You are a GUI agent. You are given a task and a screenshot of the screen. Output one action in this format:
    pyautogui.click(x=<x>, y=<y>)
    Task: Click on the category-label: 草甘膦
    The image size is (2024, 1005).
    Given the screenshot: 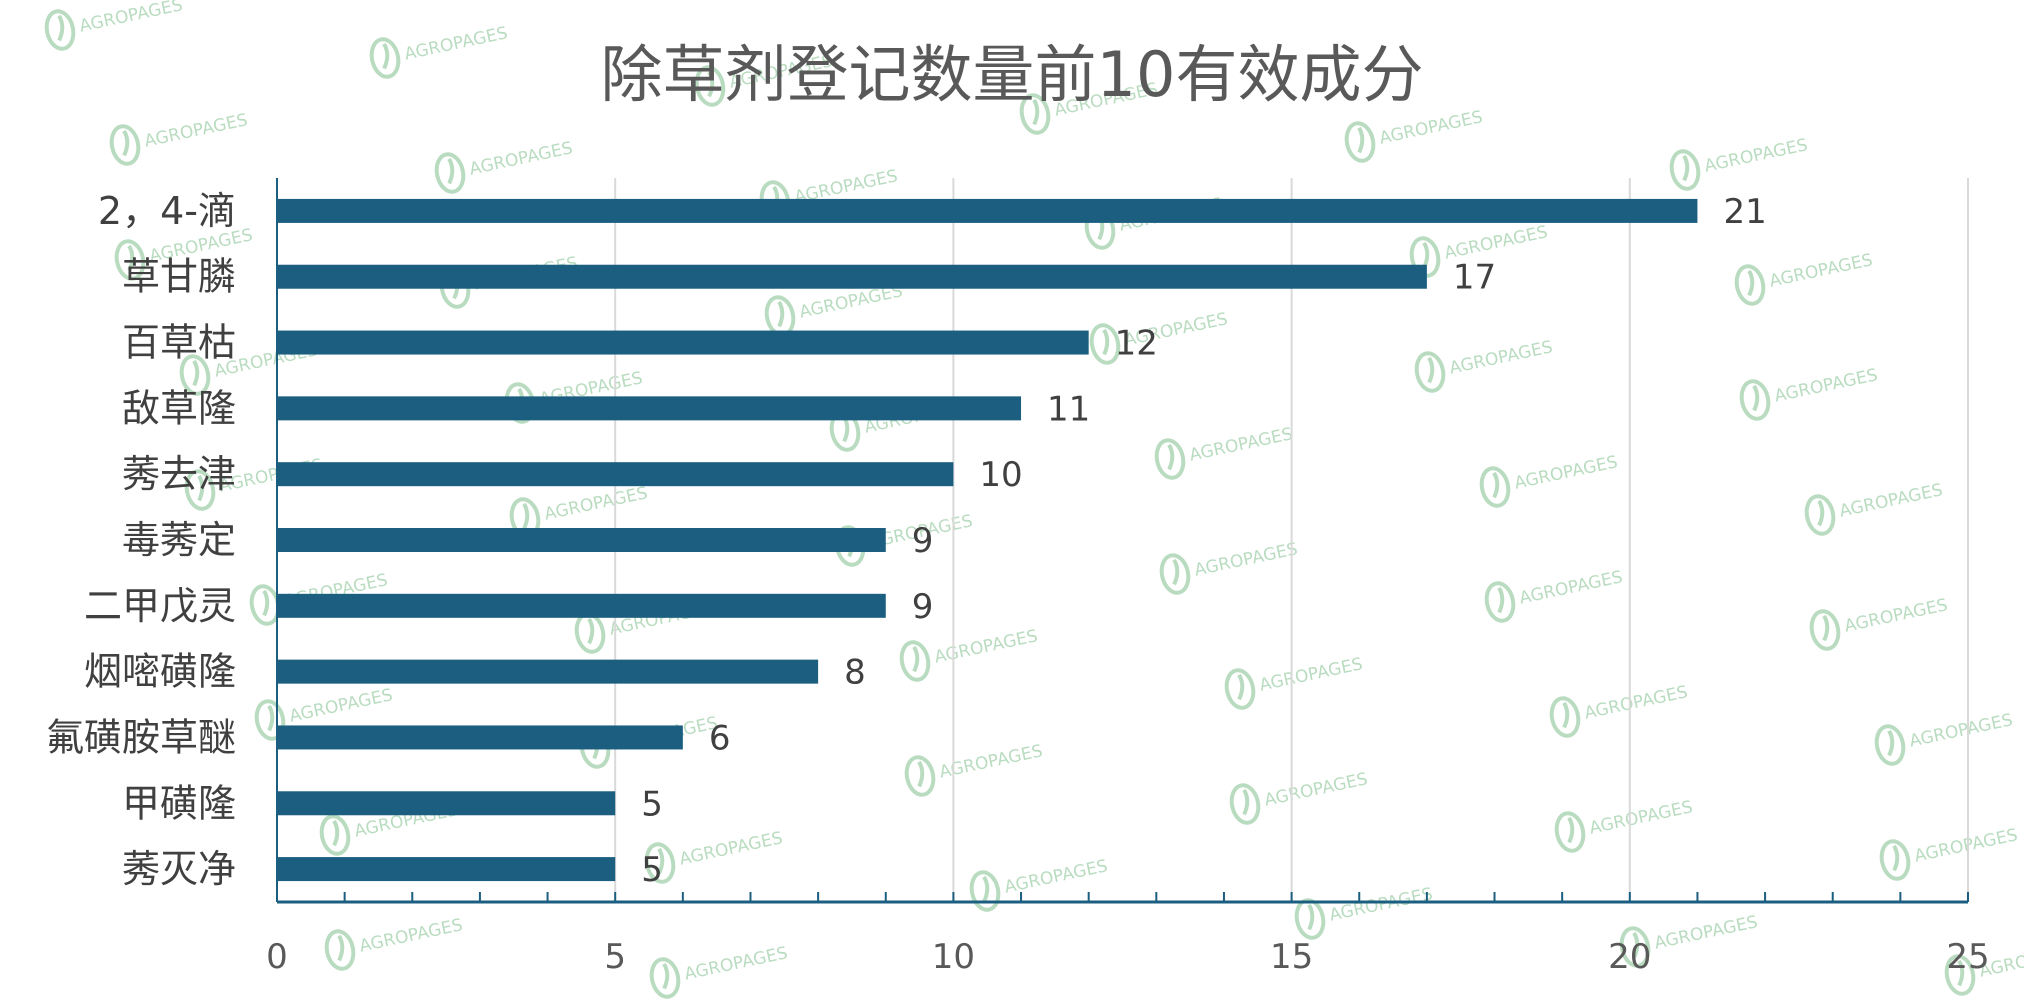 What is the action you would take?
    pyautogui.click(x=179, y=277)
    